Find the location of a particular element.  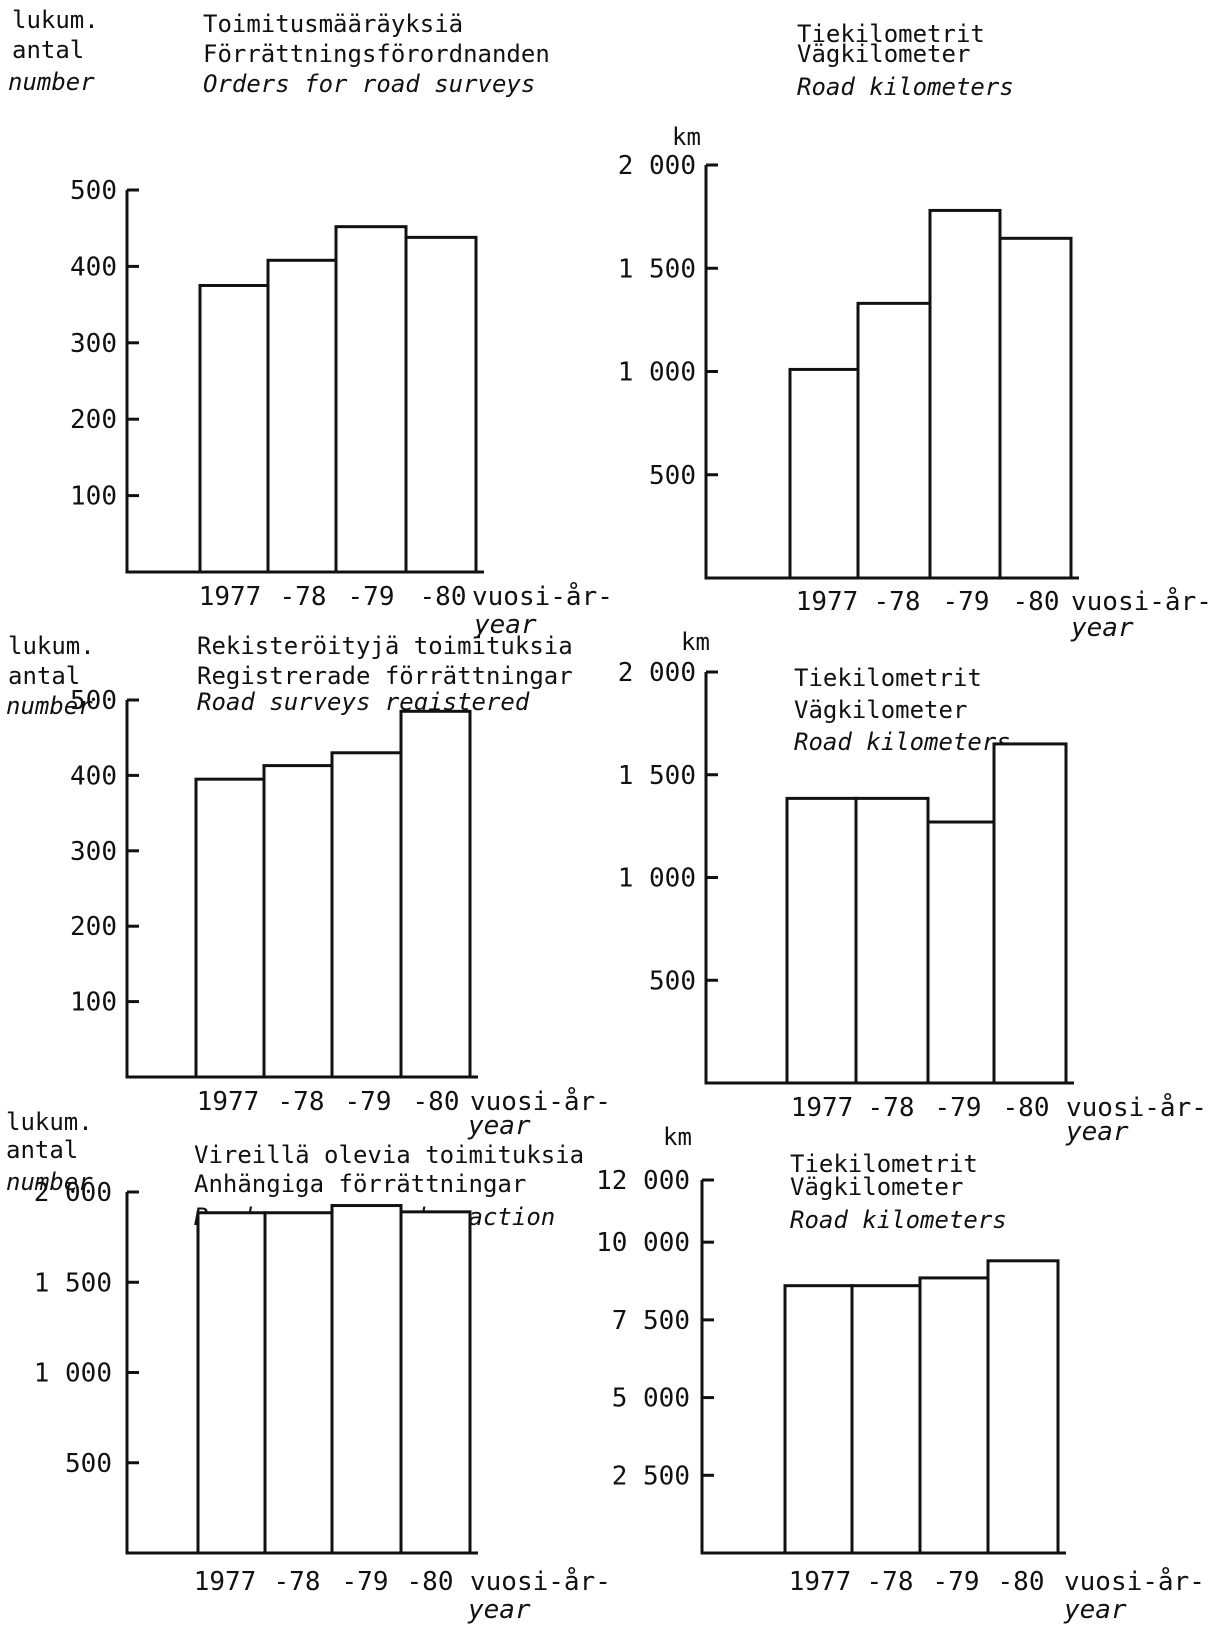

y-tick-label: 10 000 is located at coordinates (643, 1243).